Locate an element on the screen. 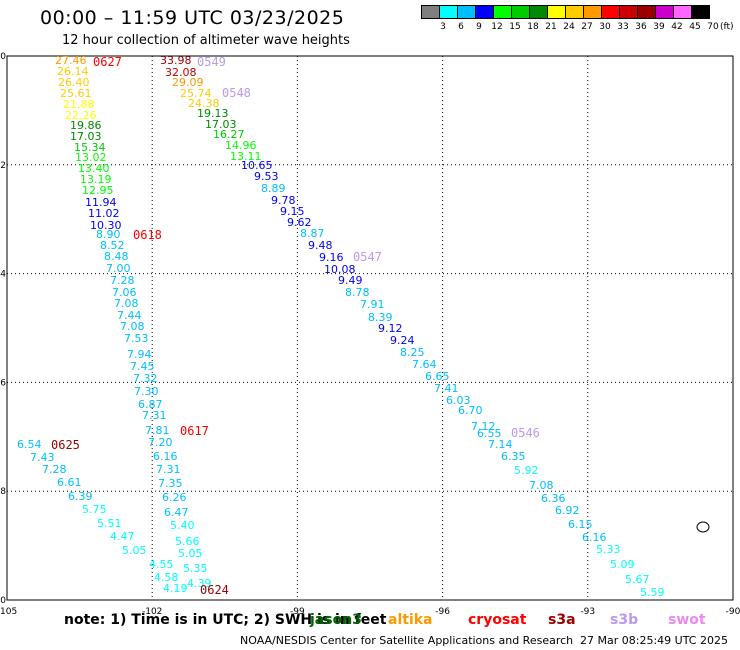 This screenshot has height=650, width=740. swh-label: 5.35 is located at coordinates (195, 568).